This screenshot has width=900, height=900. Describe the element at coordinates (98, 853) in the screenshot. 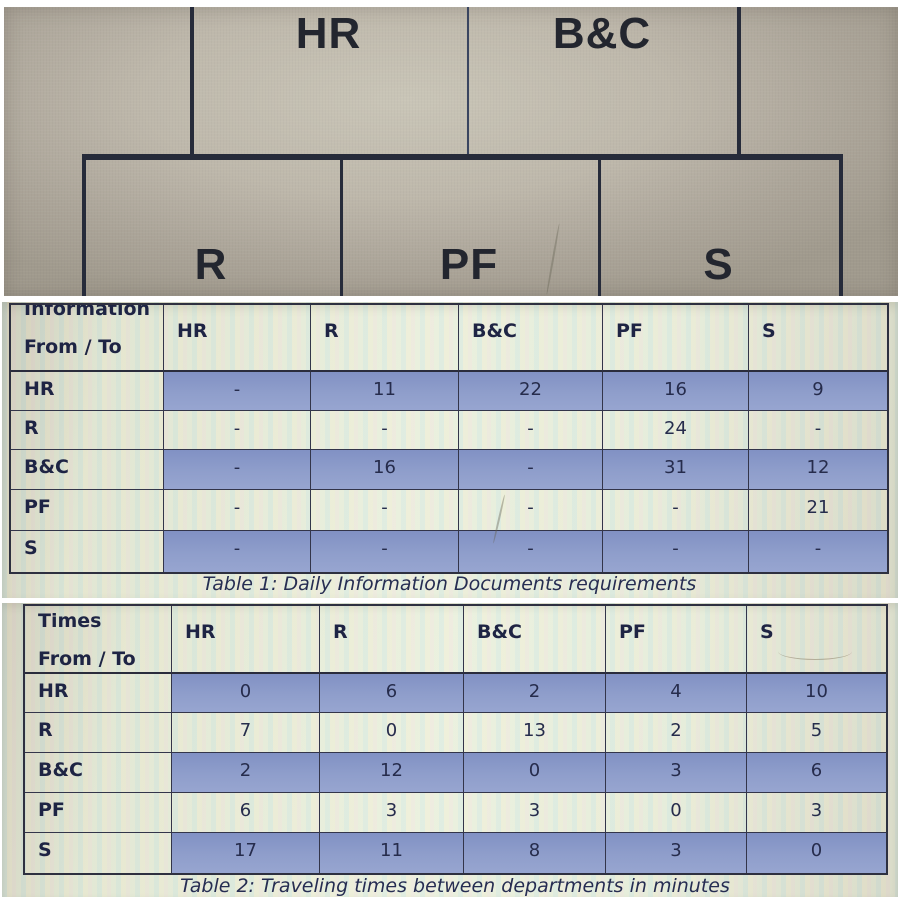

I see `table2-row-header: S` at that location.